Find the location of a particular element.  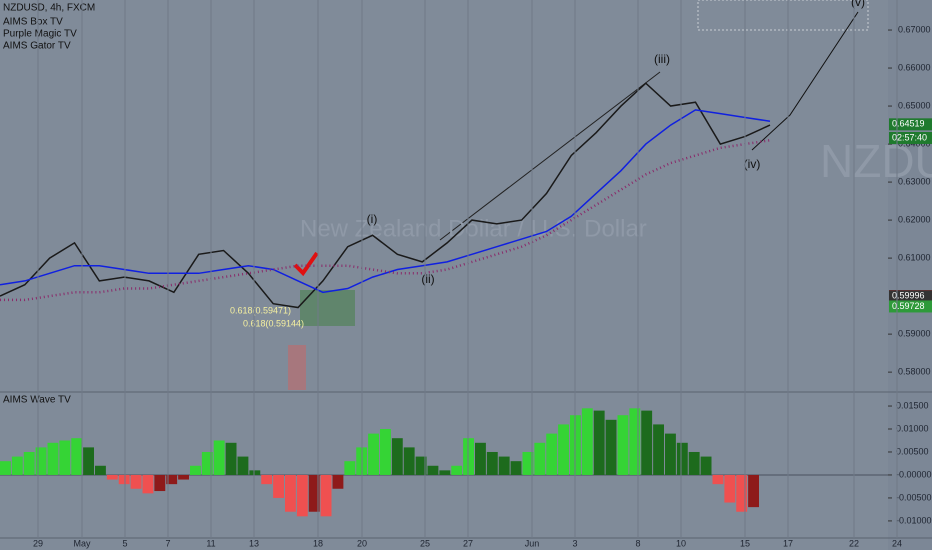

time-label: Jun is located at coordinates (532, 543).